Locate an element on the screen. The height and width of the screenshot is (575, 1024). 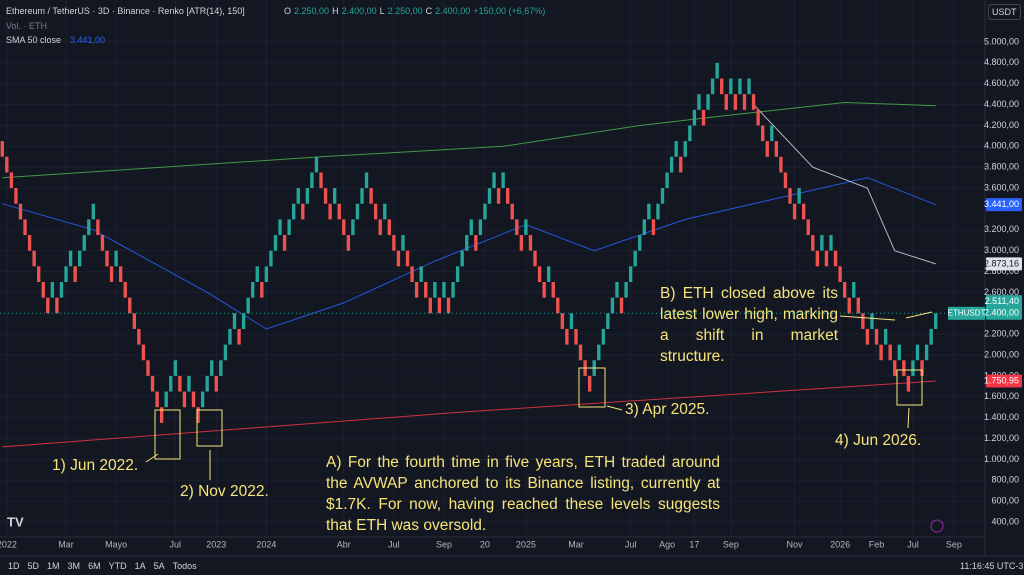
range-button: Todos is located at coordinates (184, 566).